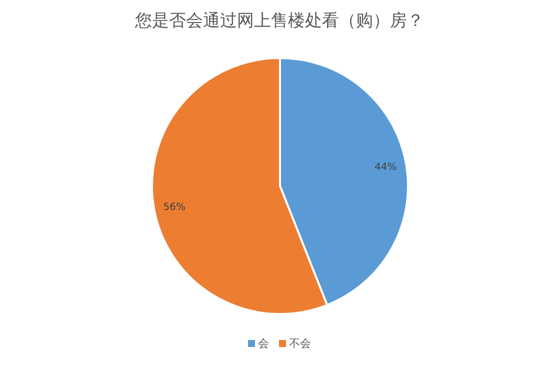 The image size is (559, 390). Describe the element at coordinates (263, 343) in the screenshot. I see `legend-label: 会` at that location.